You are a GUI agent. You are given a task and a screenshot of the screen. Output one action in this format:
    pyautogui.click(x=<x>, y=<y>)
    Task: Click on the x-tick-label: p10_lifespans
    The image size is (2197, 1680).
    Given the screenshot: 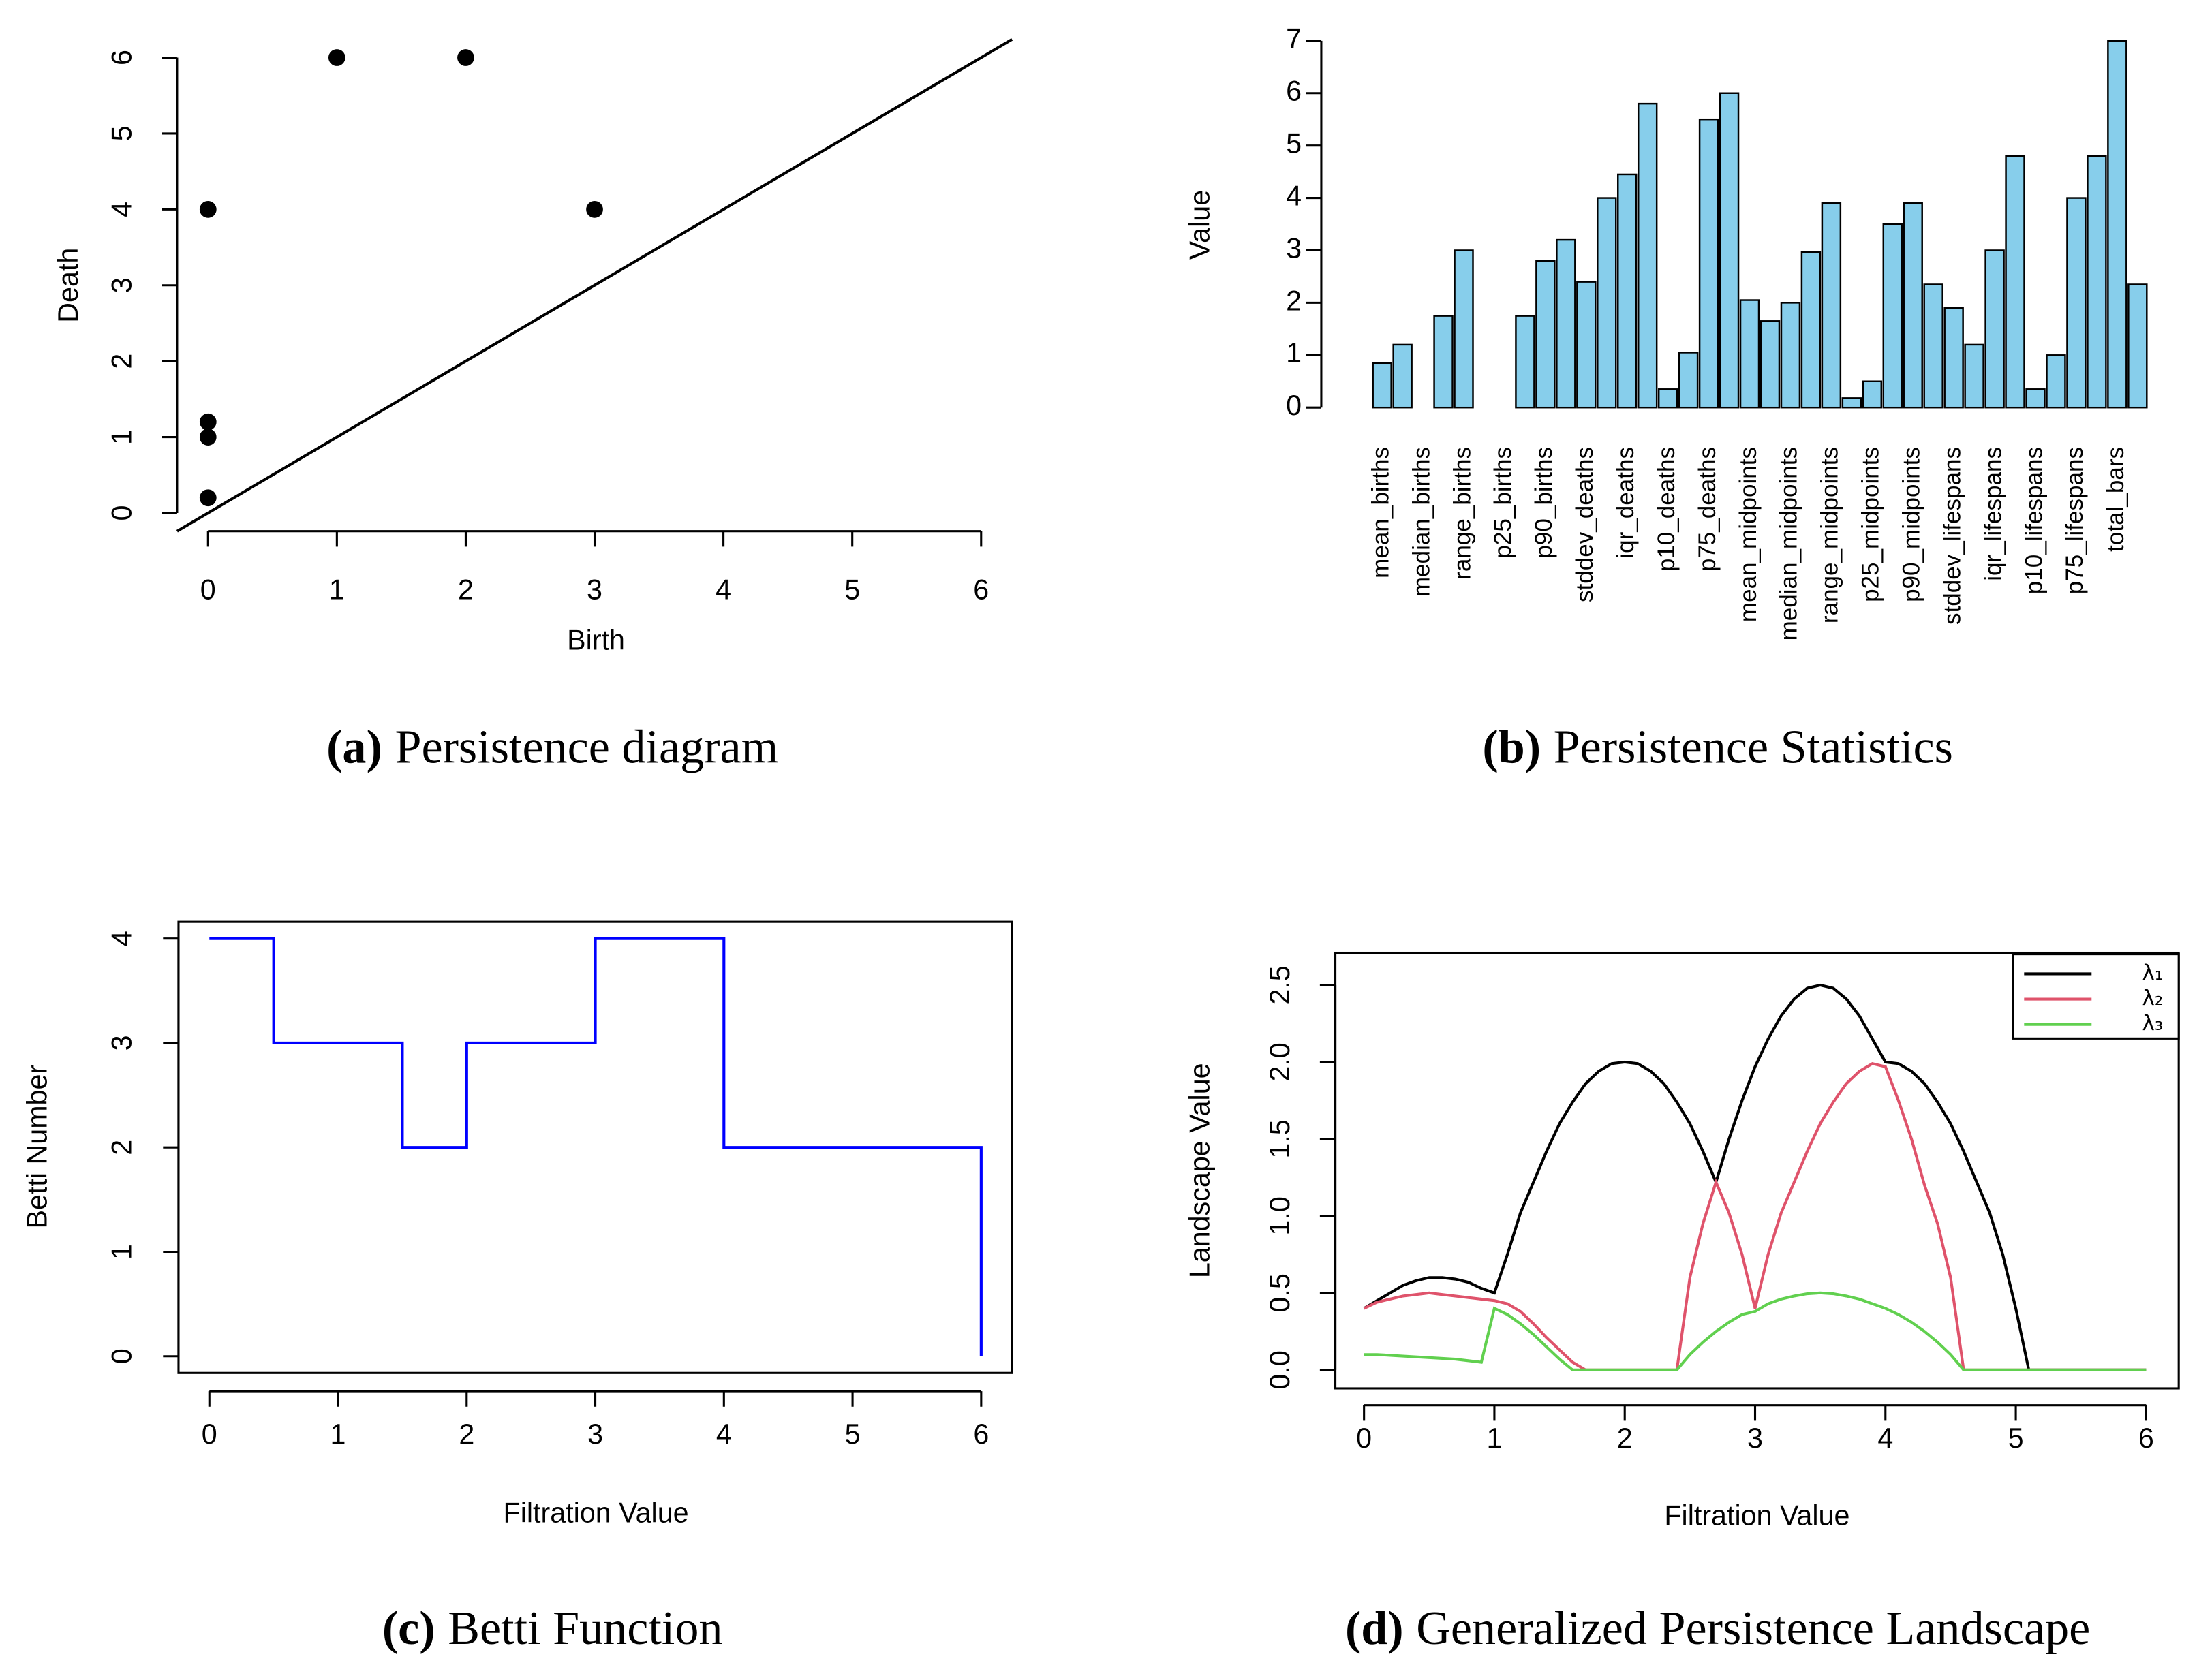 What is the action you would take?
    pyautogui.click(x=2034, y=520)
    